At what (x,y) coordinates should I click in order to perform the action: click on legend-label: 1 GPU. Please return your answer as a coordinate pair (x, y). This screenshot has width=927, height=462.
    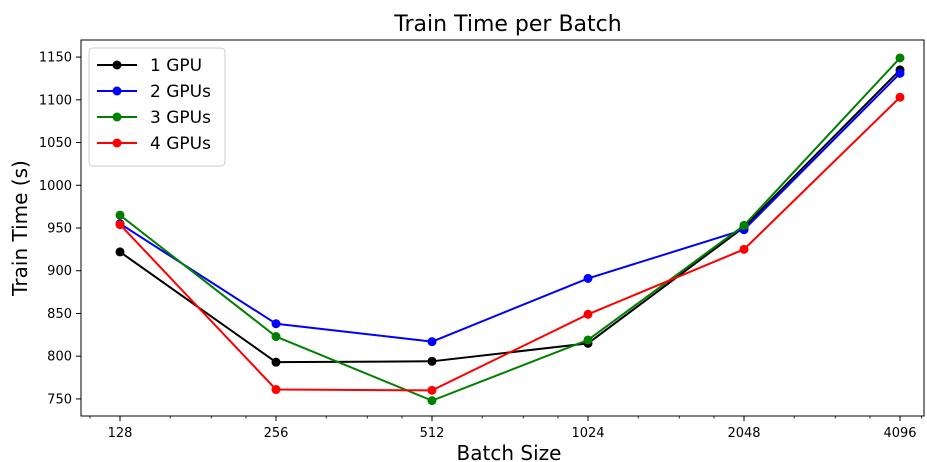
    Looking at the image, I should click on (176, 66).